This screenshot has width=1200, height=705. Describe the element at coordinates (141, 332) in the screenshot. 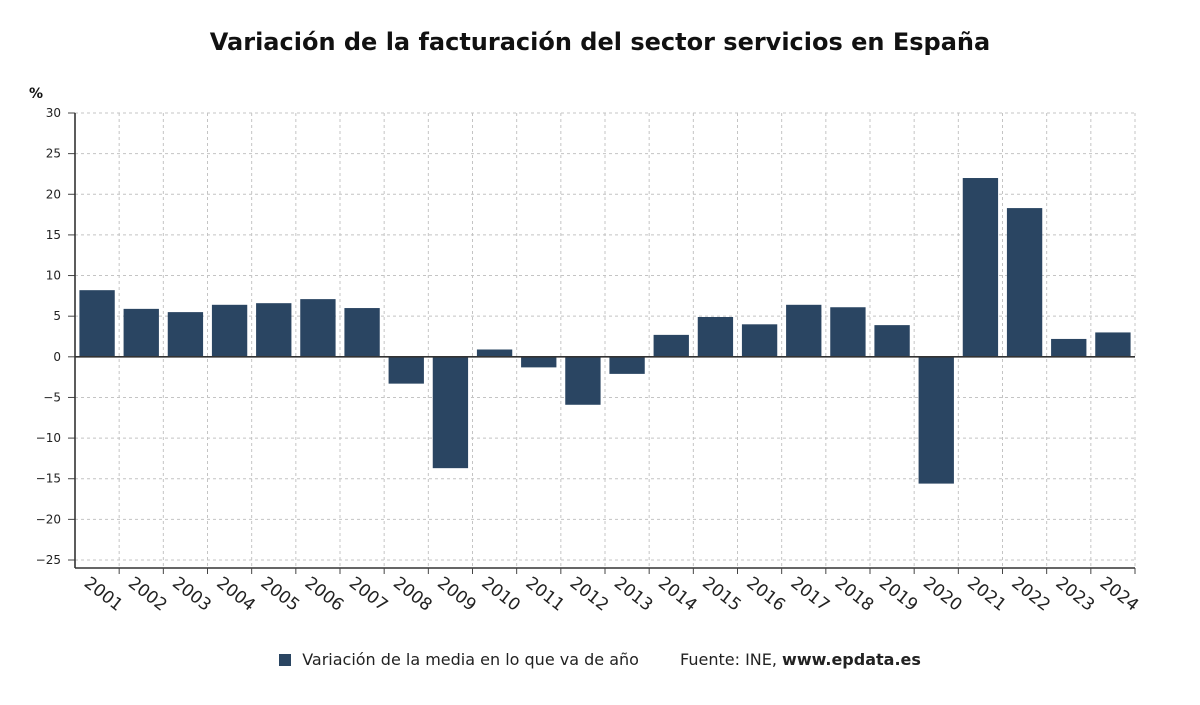

I see `bar-2002` at that location.